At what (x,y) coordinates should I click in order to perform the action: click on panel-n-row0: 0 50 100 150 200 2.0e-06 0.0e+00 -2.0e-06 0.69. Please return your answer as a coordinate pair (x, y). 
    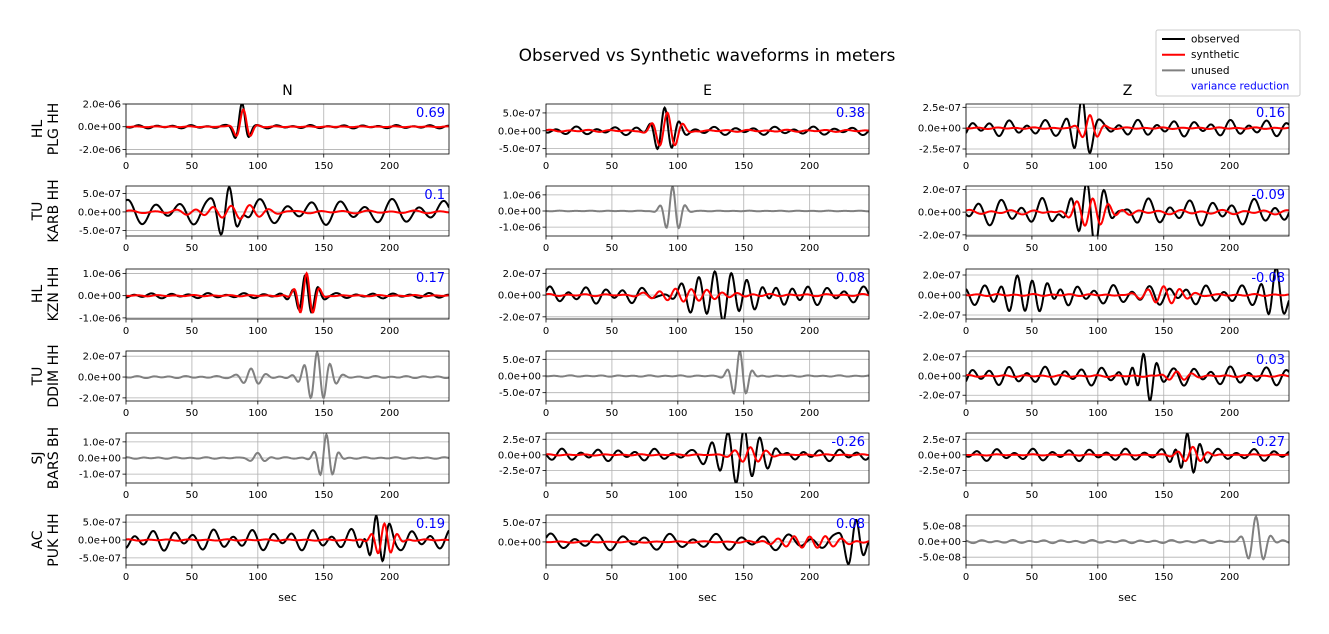
    Looking at the image, I should click on (264, 136).